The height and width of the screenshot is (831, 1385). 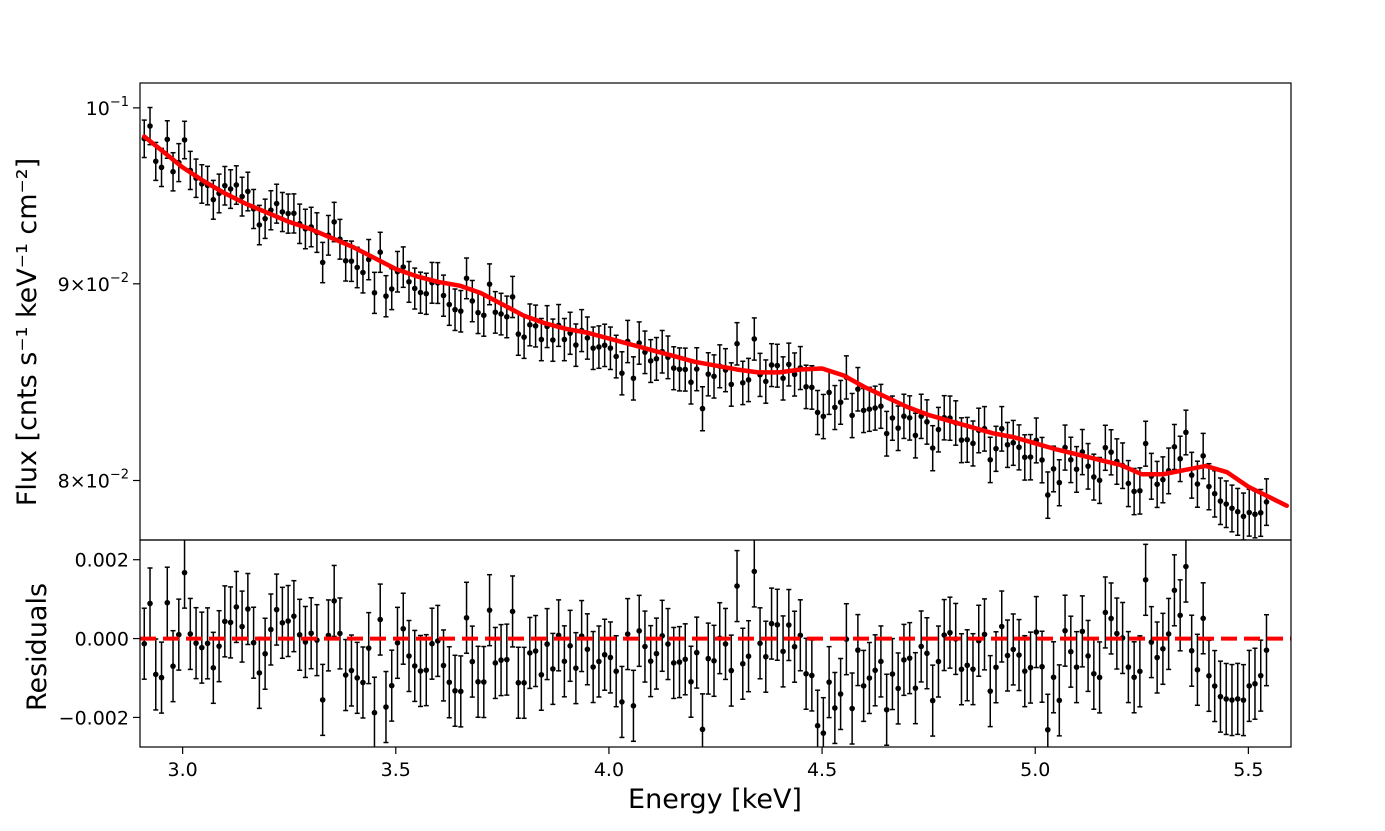 What do you see at coordinates (609, 770) in the screenshot?
I see `x-tick-label: 4.0` at bounding box center [609, 770].